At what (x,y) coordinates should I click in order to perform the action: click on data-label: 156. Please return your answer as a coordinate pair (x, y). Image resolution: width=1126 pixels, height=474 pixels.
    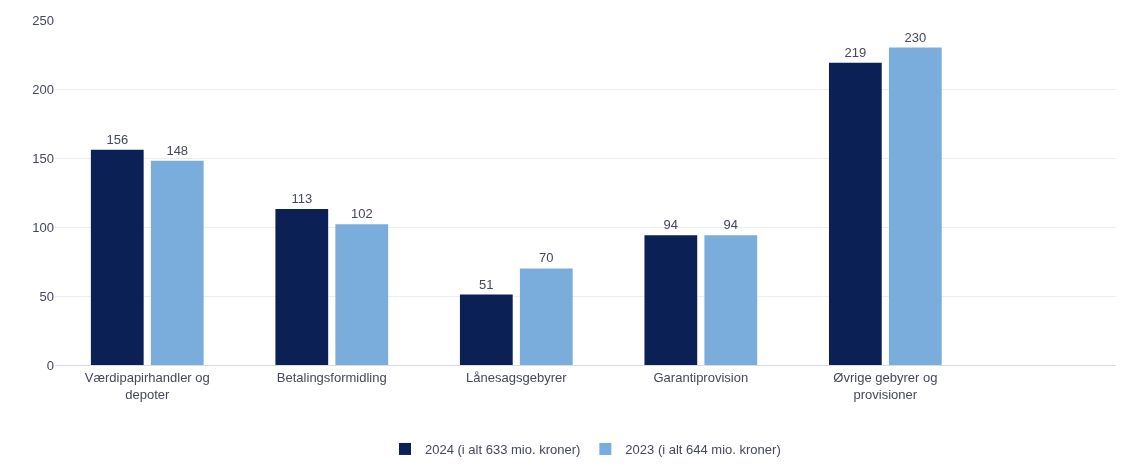
    Looking at the image, I should click on (117, 139).